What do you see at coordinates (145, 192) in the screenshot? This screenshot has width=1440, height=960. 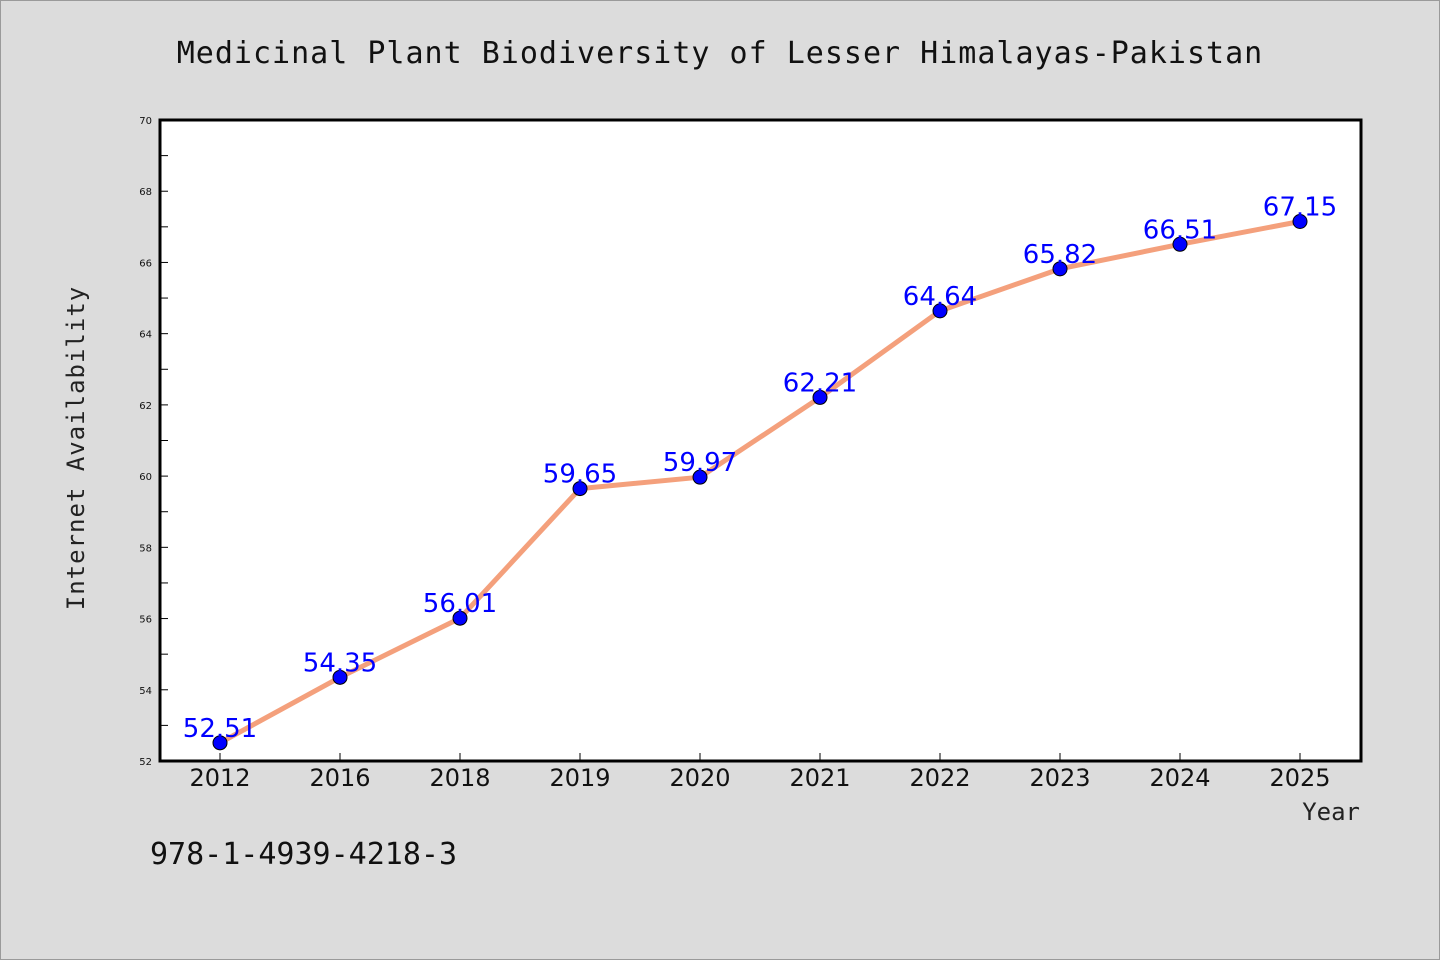 I see `y-tick-label: 68` at bounding box center [145, 192].